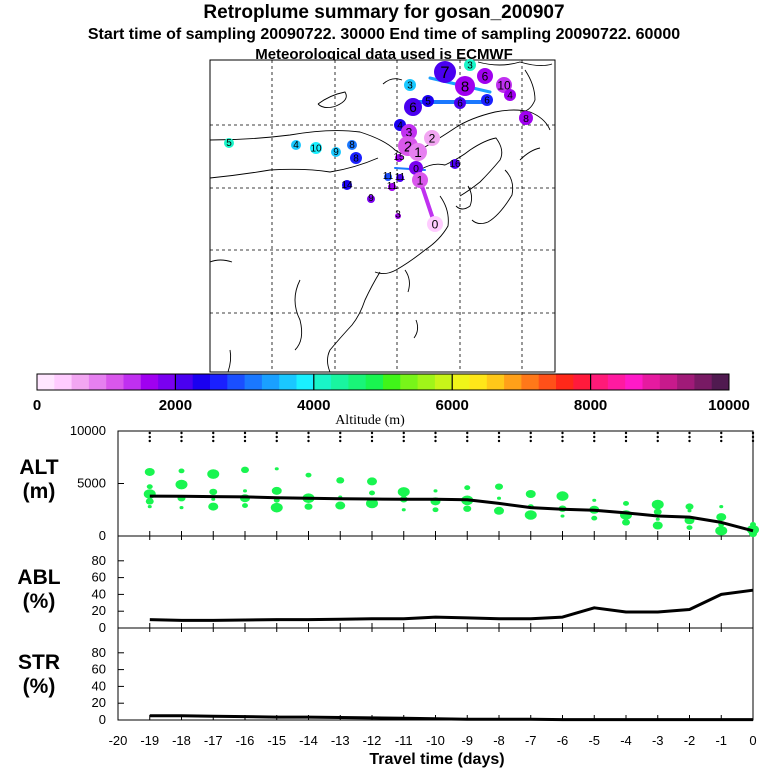 This screenshot has height=768, width=768. Describe the element at coordinates (435, 582) in the screenshot. I see `abl-panel-frame` at that location.